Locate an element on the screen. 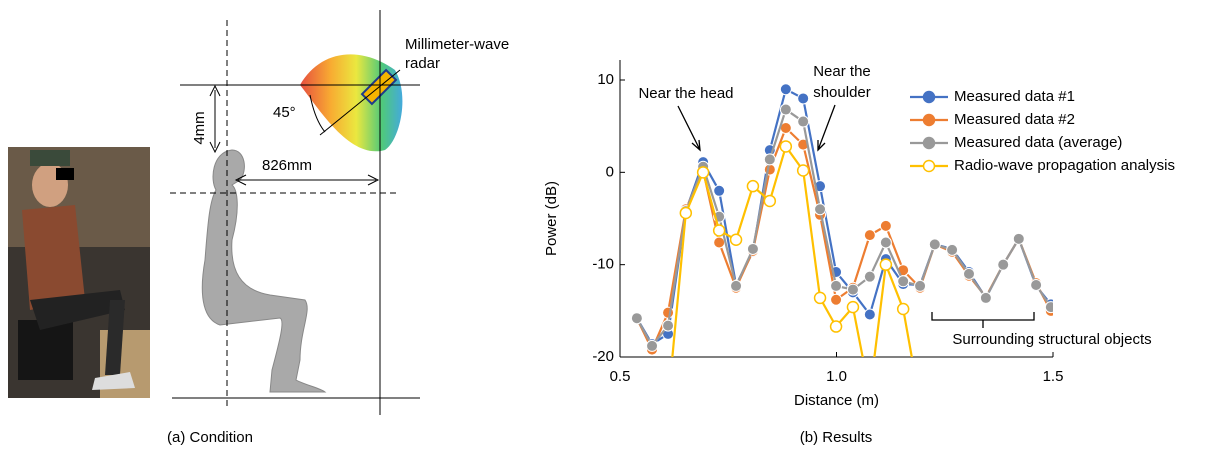 Image resolution: width=1231 pixels, height=450 pixels. radar-label: radar is located at coordinates (422, 63).